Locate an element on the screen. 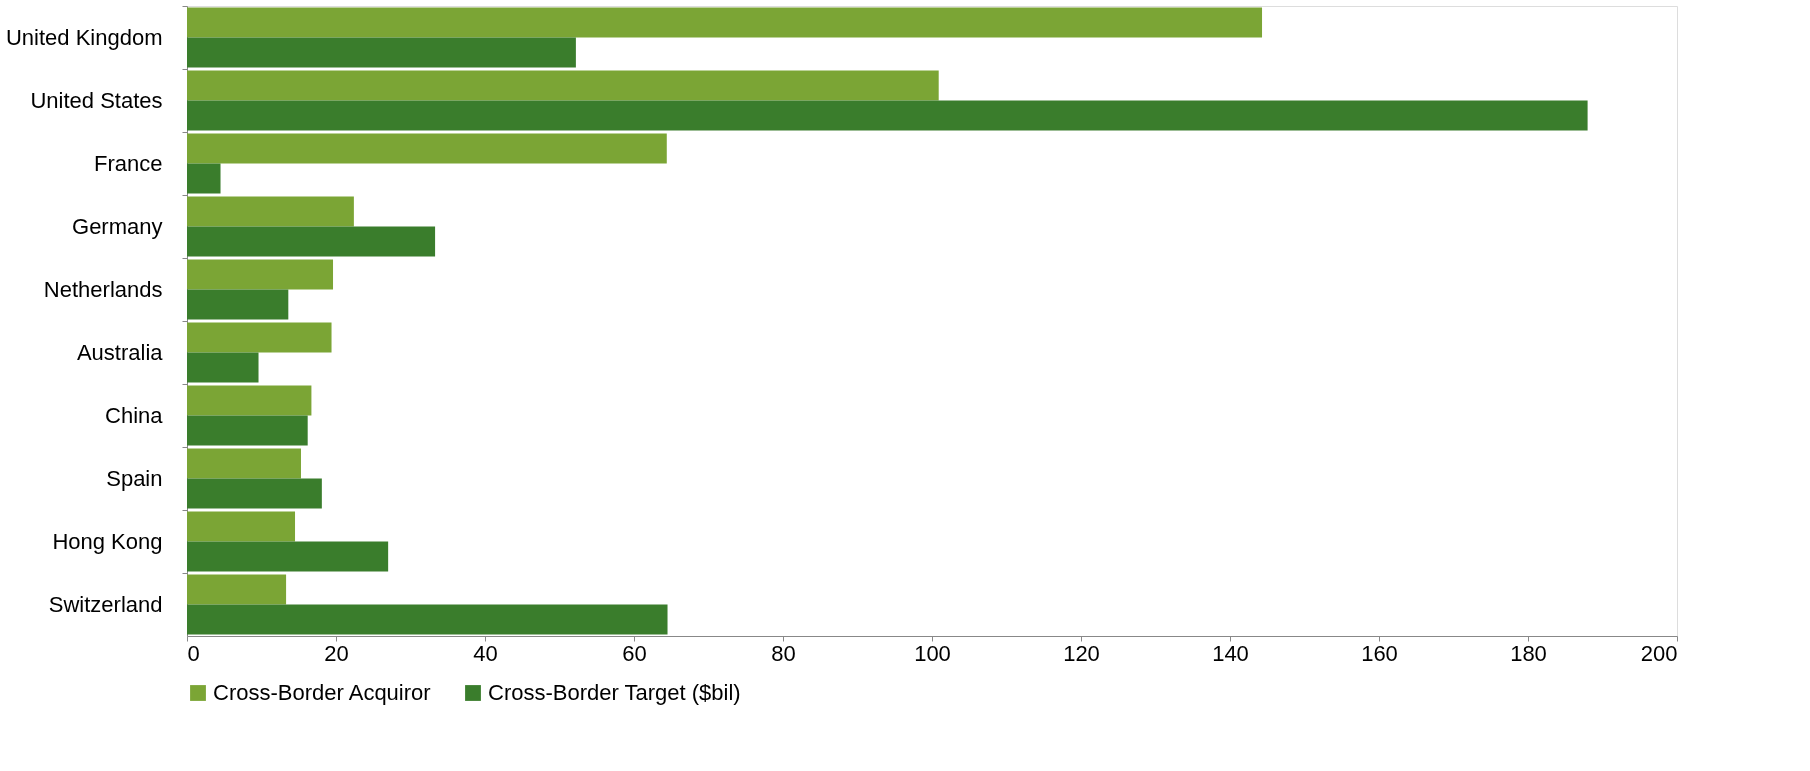  x-tick-label: 100 is located at coordinates (932, 653).